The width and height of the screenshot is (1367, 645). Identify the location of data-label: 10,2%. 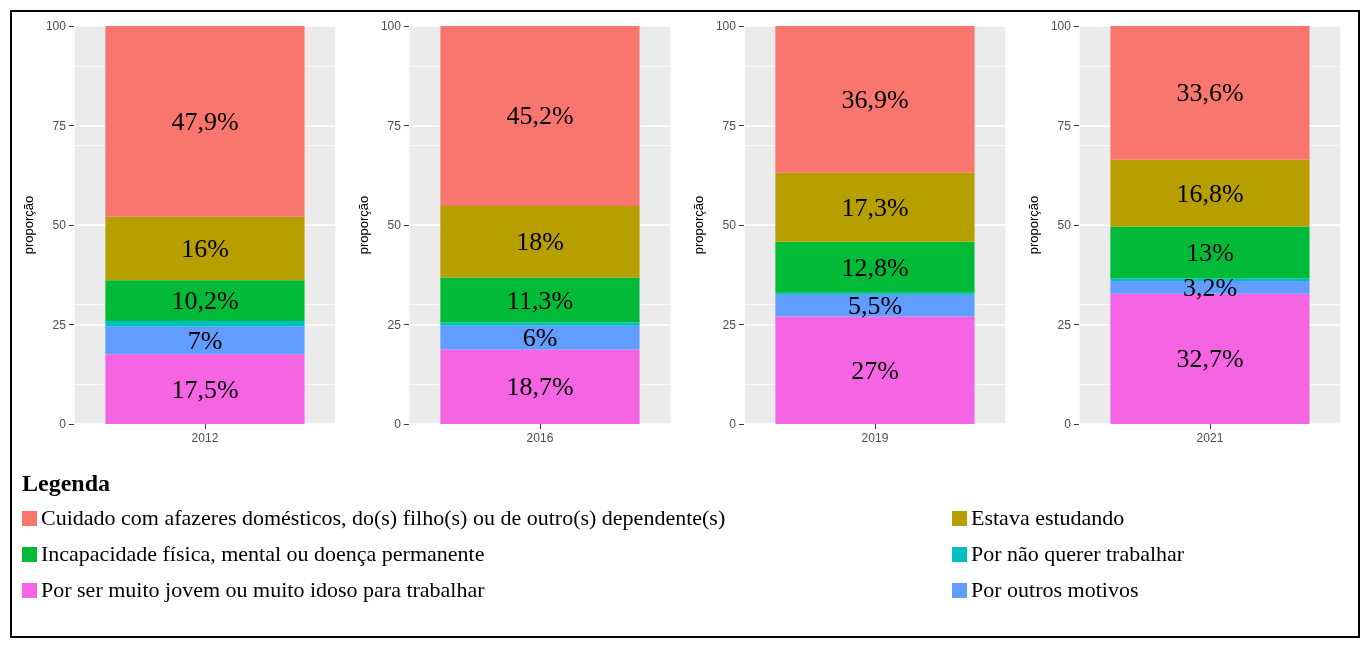
(205, 301).